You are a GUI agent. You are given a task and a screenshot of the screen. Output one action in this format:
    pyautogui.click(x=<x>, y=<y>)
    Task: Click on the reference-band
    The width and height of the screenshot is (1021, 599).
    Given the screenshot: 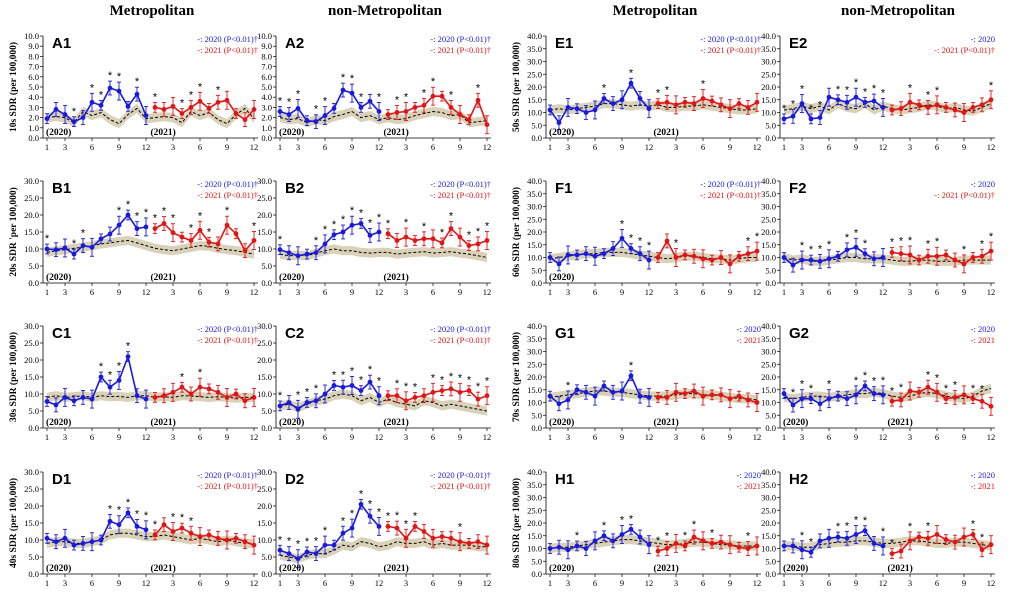 What is the action you would take?
    pyautogui.click(x=653, y=544)
    